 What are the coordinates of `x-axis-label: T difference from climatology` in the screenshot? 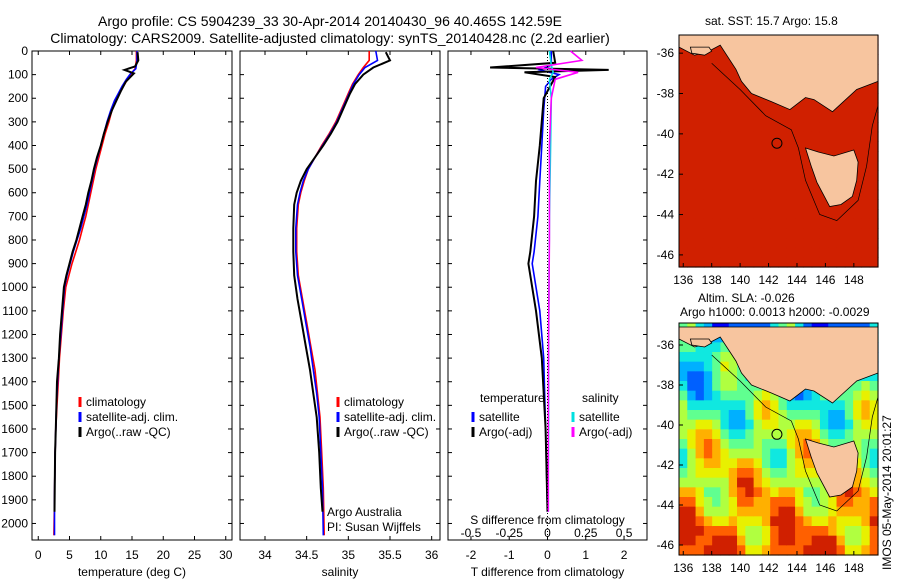 It's located at (548, 572).